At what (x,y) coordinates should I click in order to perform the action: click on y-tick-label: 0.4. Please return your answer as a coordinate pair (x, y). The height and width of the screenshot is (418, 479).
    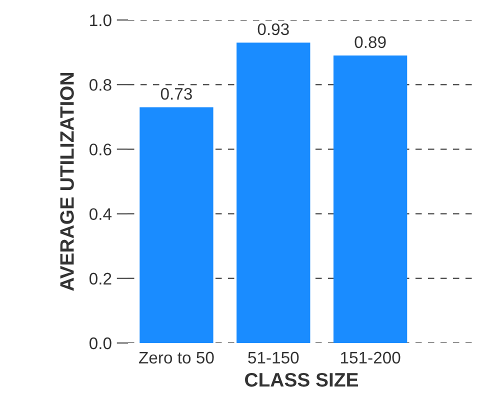
    Looking at the image, I should click on (101, 214).